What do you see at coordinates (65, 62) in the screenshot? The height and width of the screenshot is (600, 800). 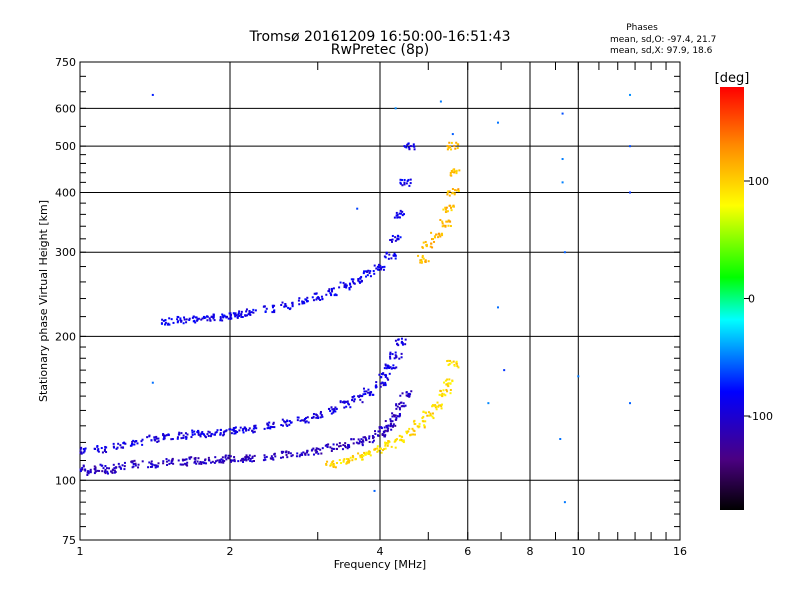 I see `y-tick-label: 750` at bounding box center [65, 62].